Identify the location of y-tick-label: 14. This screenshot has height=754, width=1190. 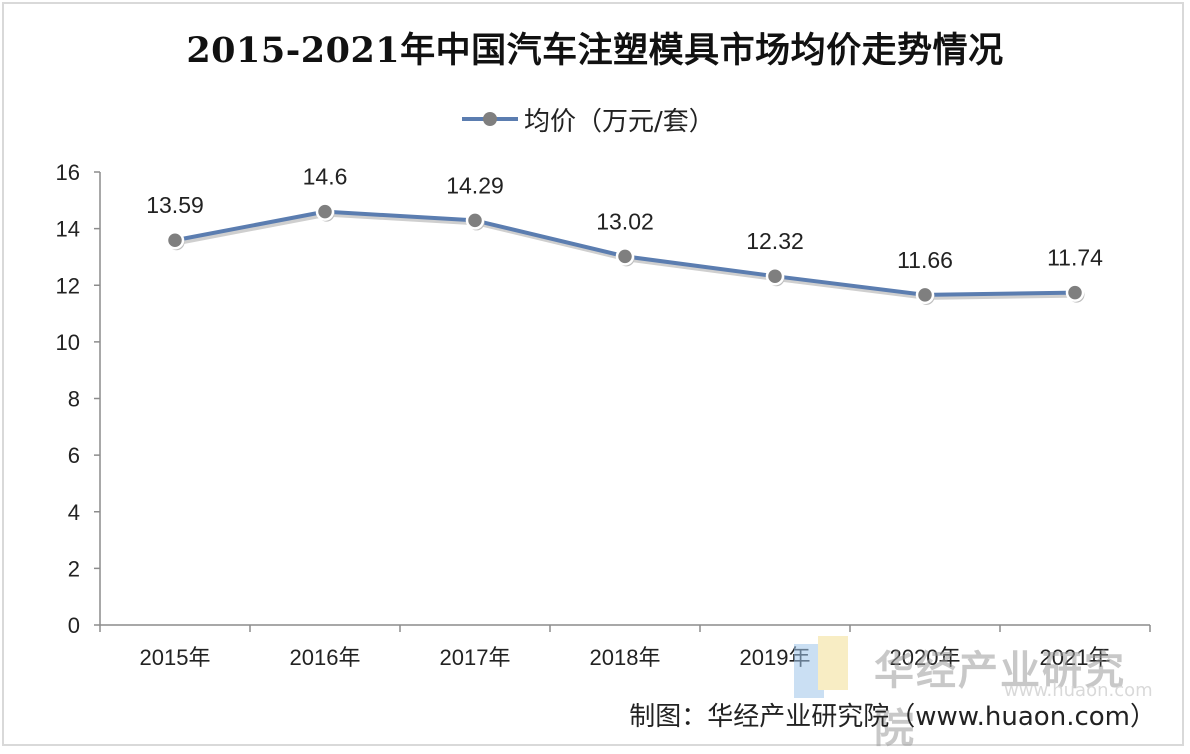
(68, 229).